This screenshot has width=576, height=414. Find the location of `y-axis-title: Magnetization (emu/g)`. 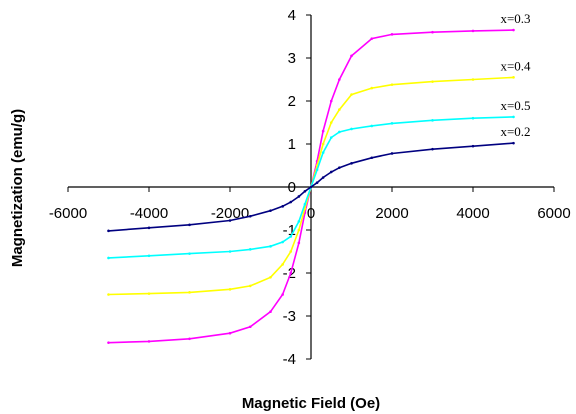

y-axis-title: Magnetization (emu/g) is located at coordinates (17, 188).